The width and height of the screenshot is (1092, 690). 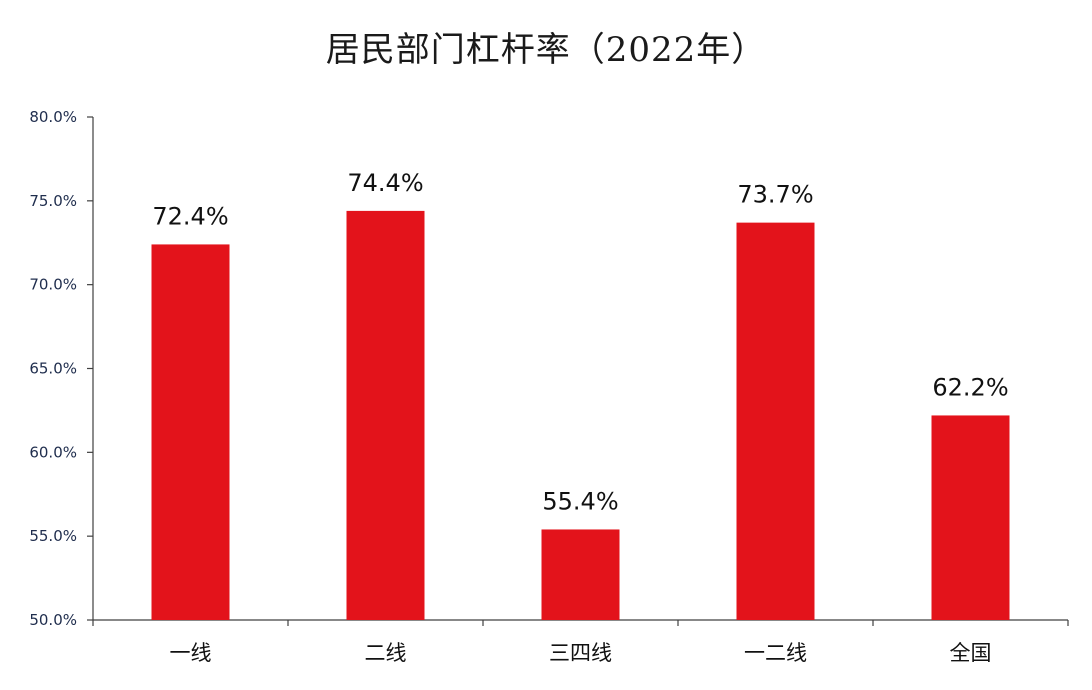 What do you see at coordinates (971, 653) in the screenshot?
I see `x-category-label: 全国` at bounding box center [971, 653].